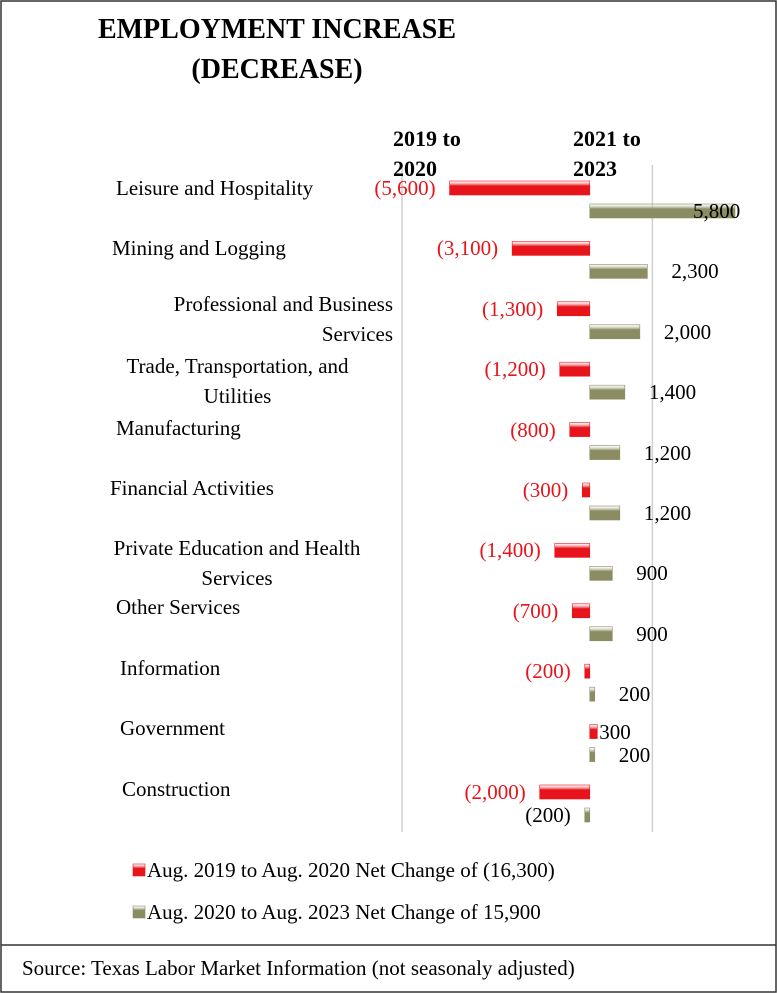  Describe the element at coordinates (545, 490) in the screenshot. I see `value-label: (300)` at that location.